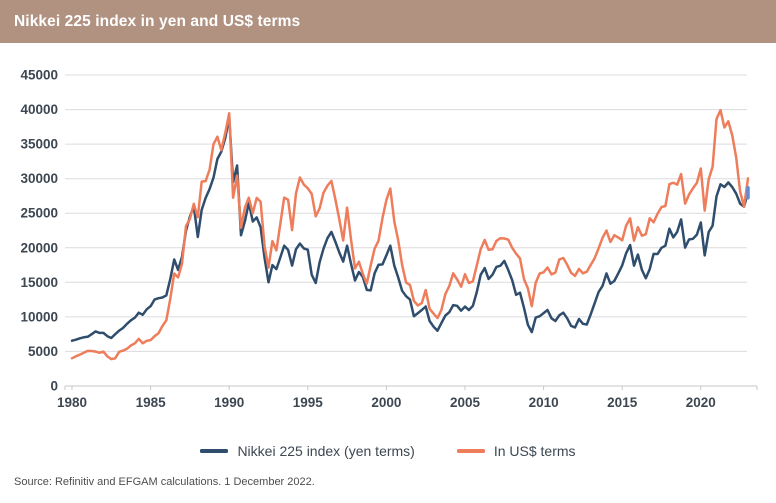 This screenshot has width=776, height=503. What do you see at coordinates (151, 402) in the screenshot?
I see `svg-text: 1985` at bounding box center [151, 402].